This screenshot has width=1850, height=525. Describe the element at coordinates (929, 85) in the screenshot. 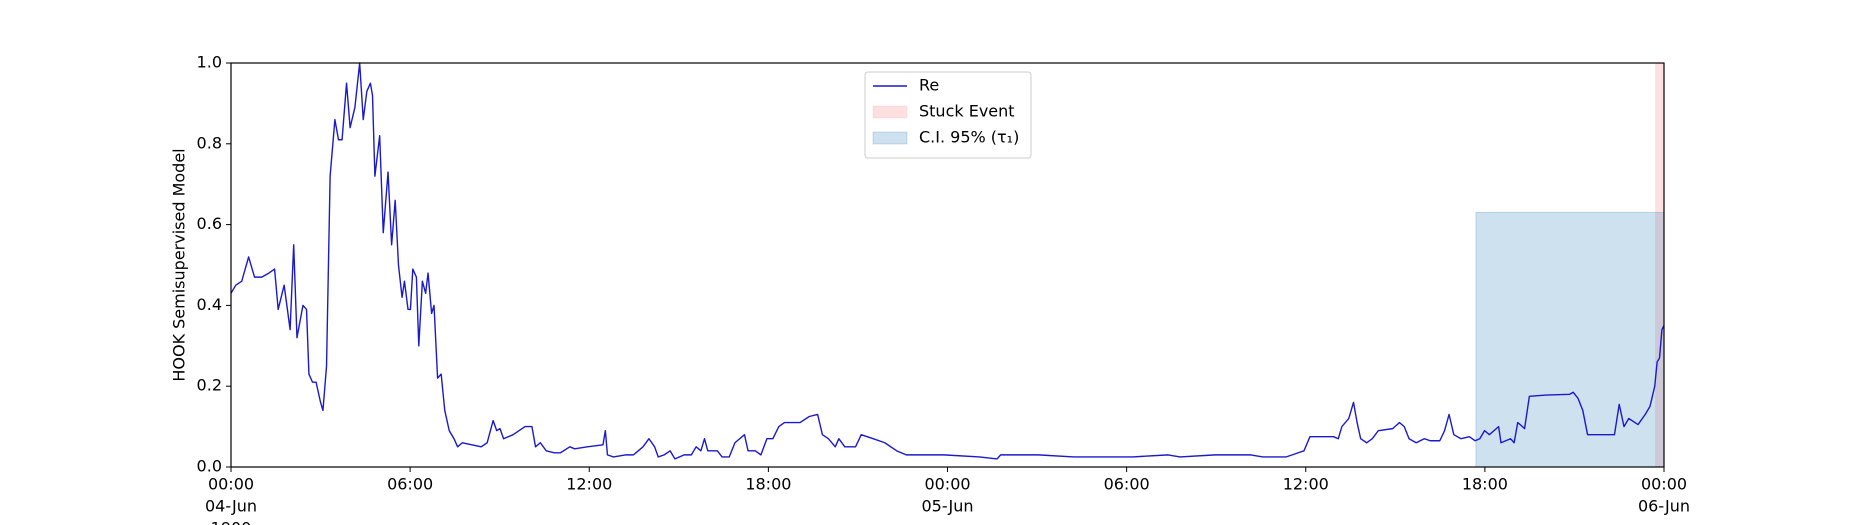

I see `legend-label: Re` at that location.